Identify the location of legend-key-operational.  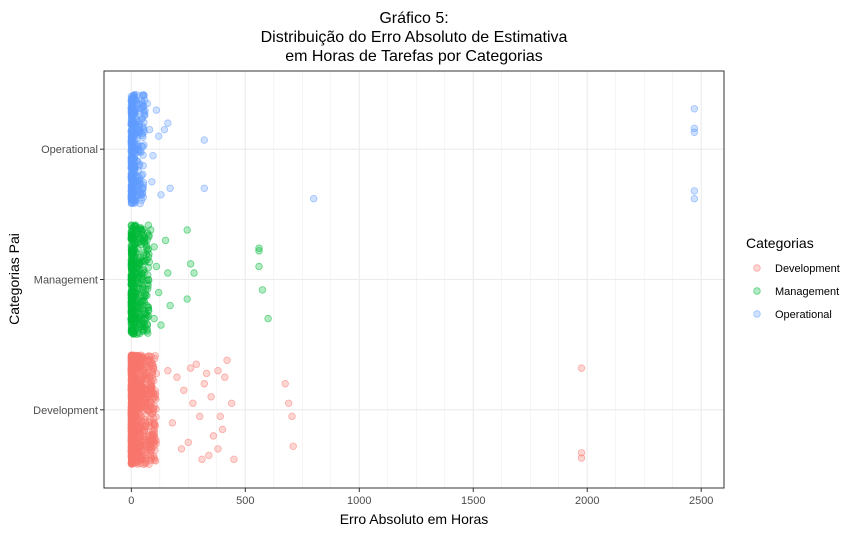
(757, 314).